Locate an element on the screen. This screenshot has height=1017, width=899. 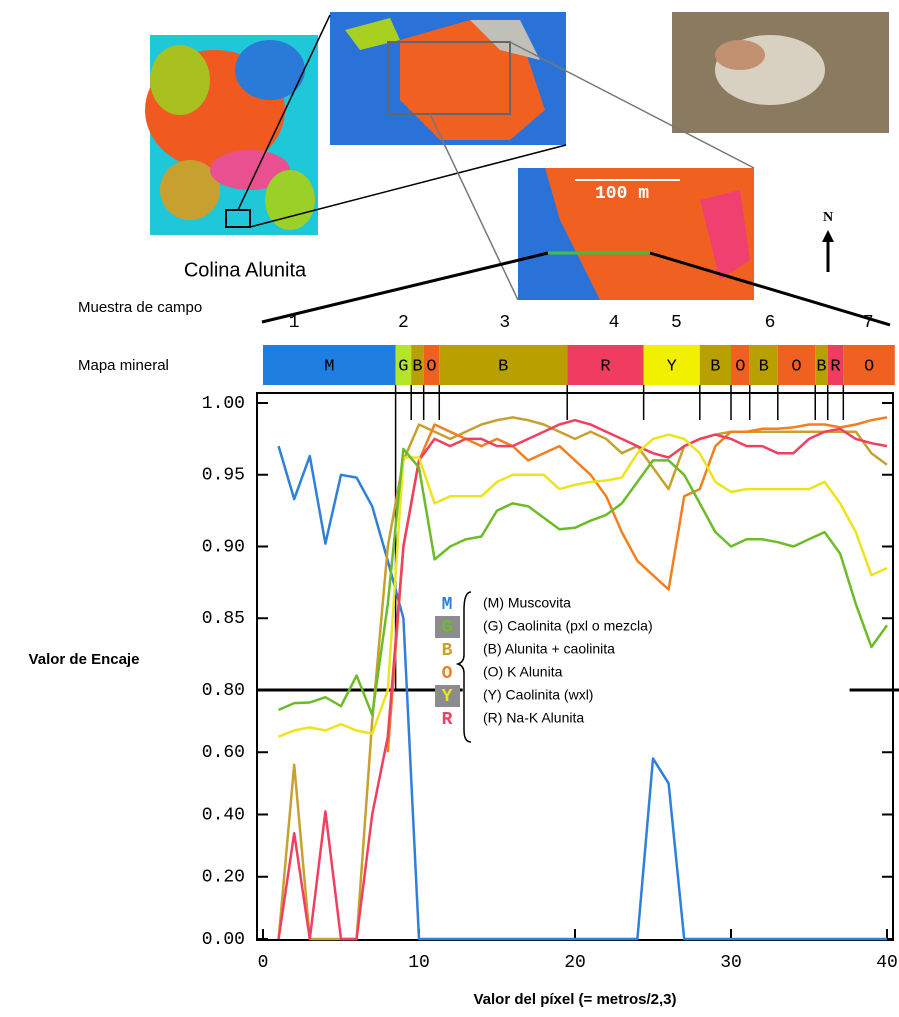
x-axis-title: Valor del píxel (= metros/2,3) is located at coordinates (575, 999).